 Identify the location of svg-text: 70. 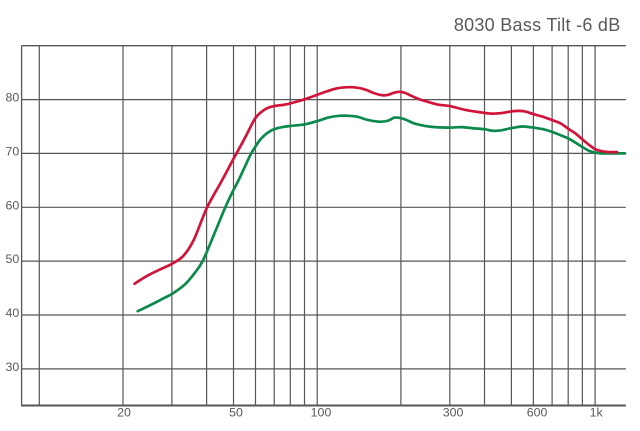
(13, 151).